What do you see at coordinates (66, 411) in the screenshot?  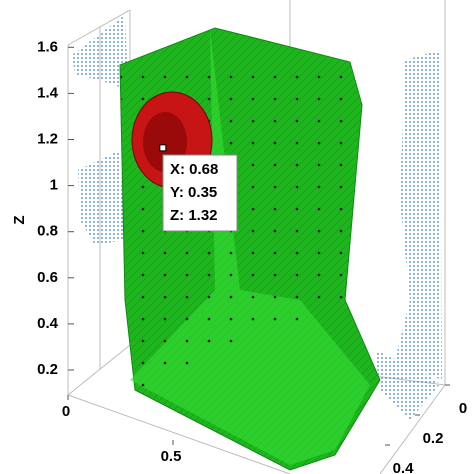 I see `x-tick-label: 0` at bounding box center [66, 411].